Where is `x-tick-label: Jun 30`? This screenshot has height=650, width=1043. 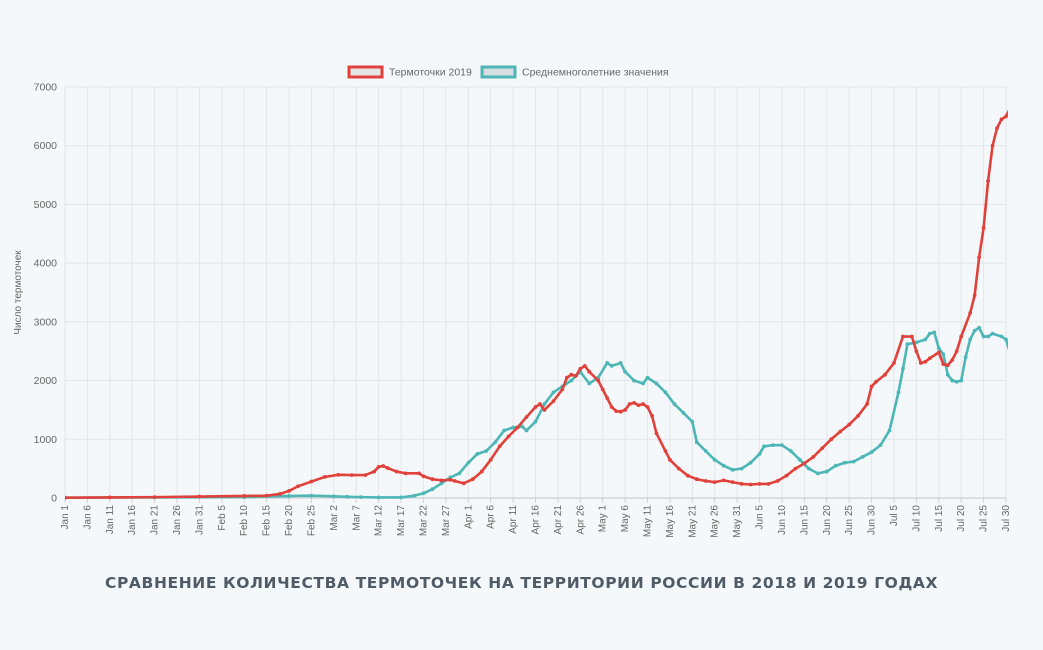 x-tick-label: Jun 30 is located at coordinates (872, 520).